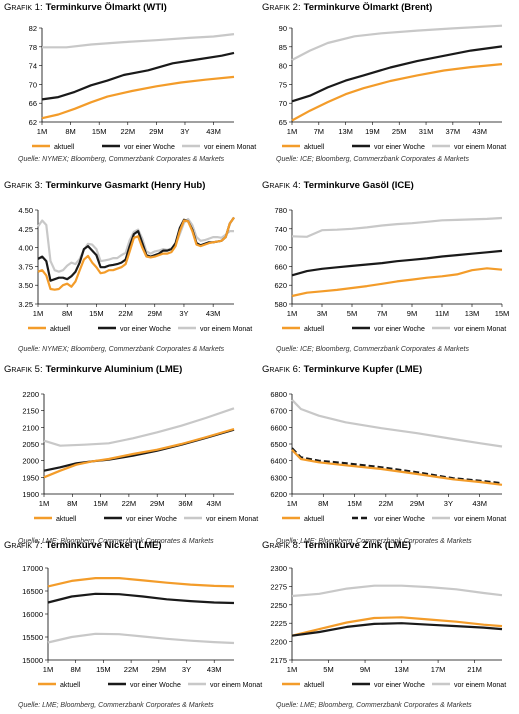 This screenshot has height=714, width=519. What do you see at coordinates (185, 503) in the screenshot?
I see `x-tick-label: 36M` at bounding box center [185, 503].